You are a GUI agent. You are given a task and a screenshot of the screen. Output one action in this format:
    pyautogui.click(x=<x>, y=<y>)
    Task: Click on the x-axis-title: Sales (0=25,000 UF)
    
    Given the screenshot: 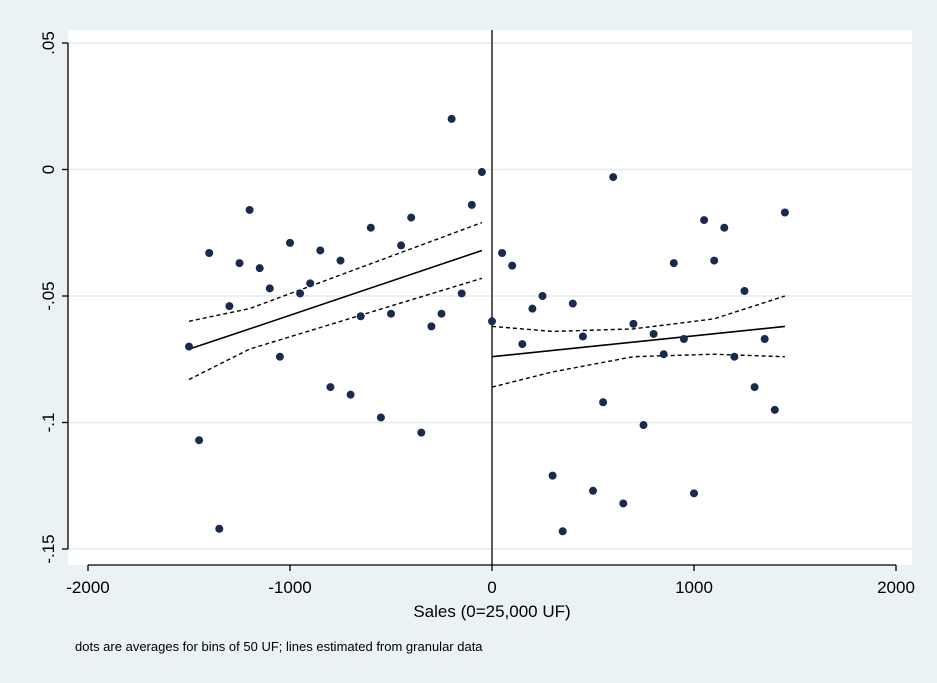 What is the action you would take?
    pyautogui.click(x=491, y=611)
    